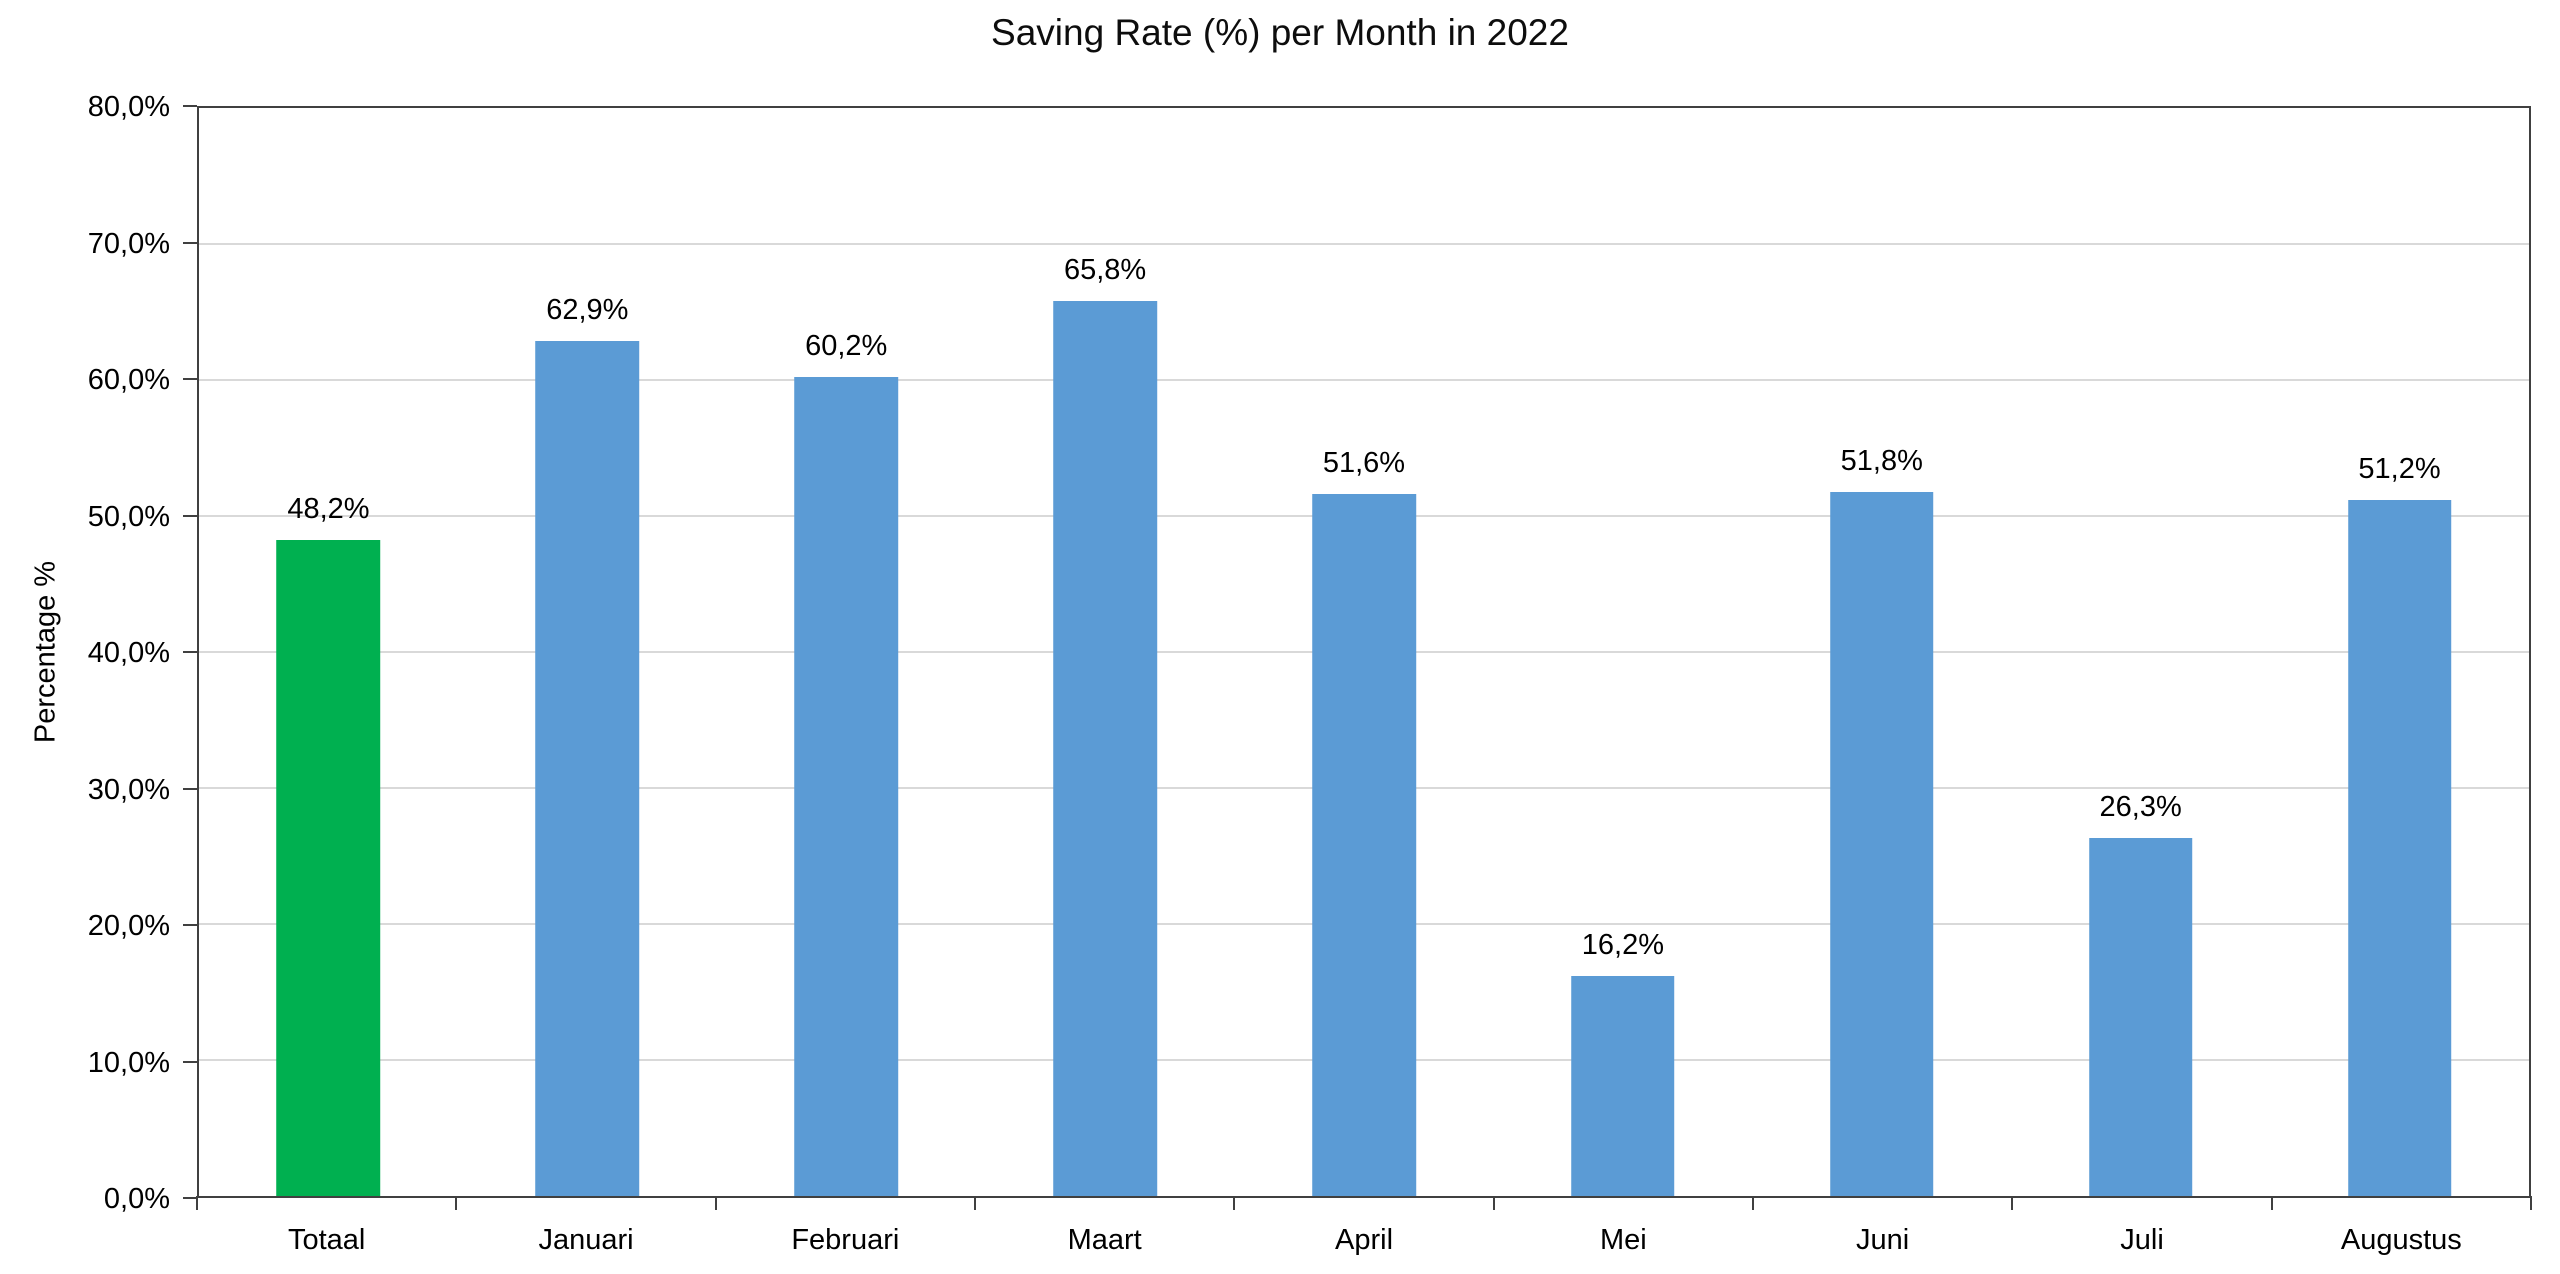 This screenshot has height=1274, width=2560. I want to click on x-tick-label: Juli, so click(2142, 1240).